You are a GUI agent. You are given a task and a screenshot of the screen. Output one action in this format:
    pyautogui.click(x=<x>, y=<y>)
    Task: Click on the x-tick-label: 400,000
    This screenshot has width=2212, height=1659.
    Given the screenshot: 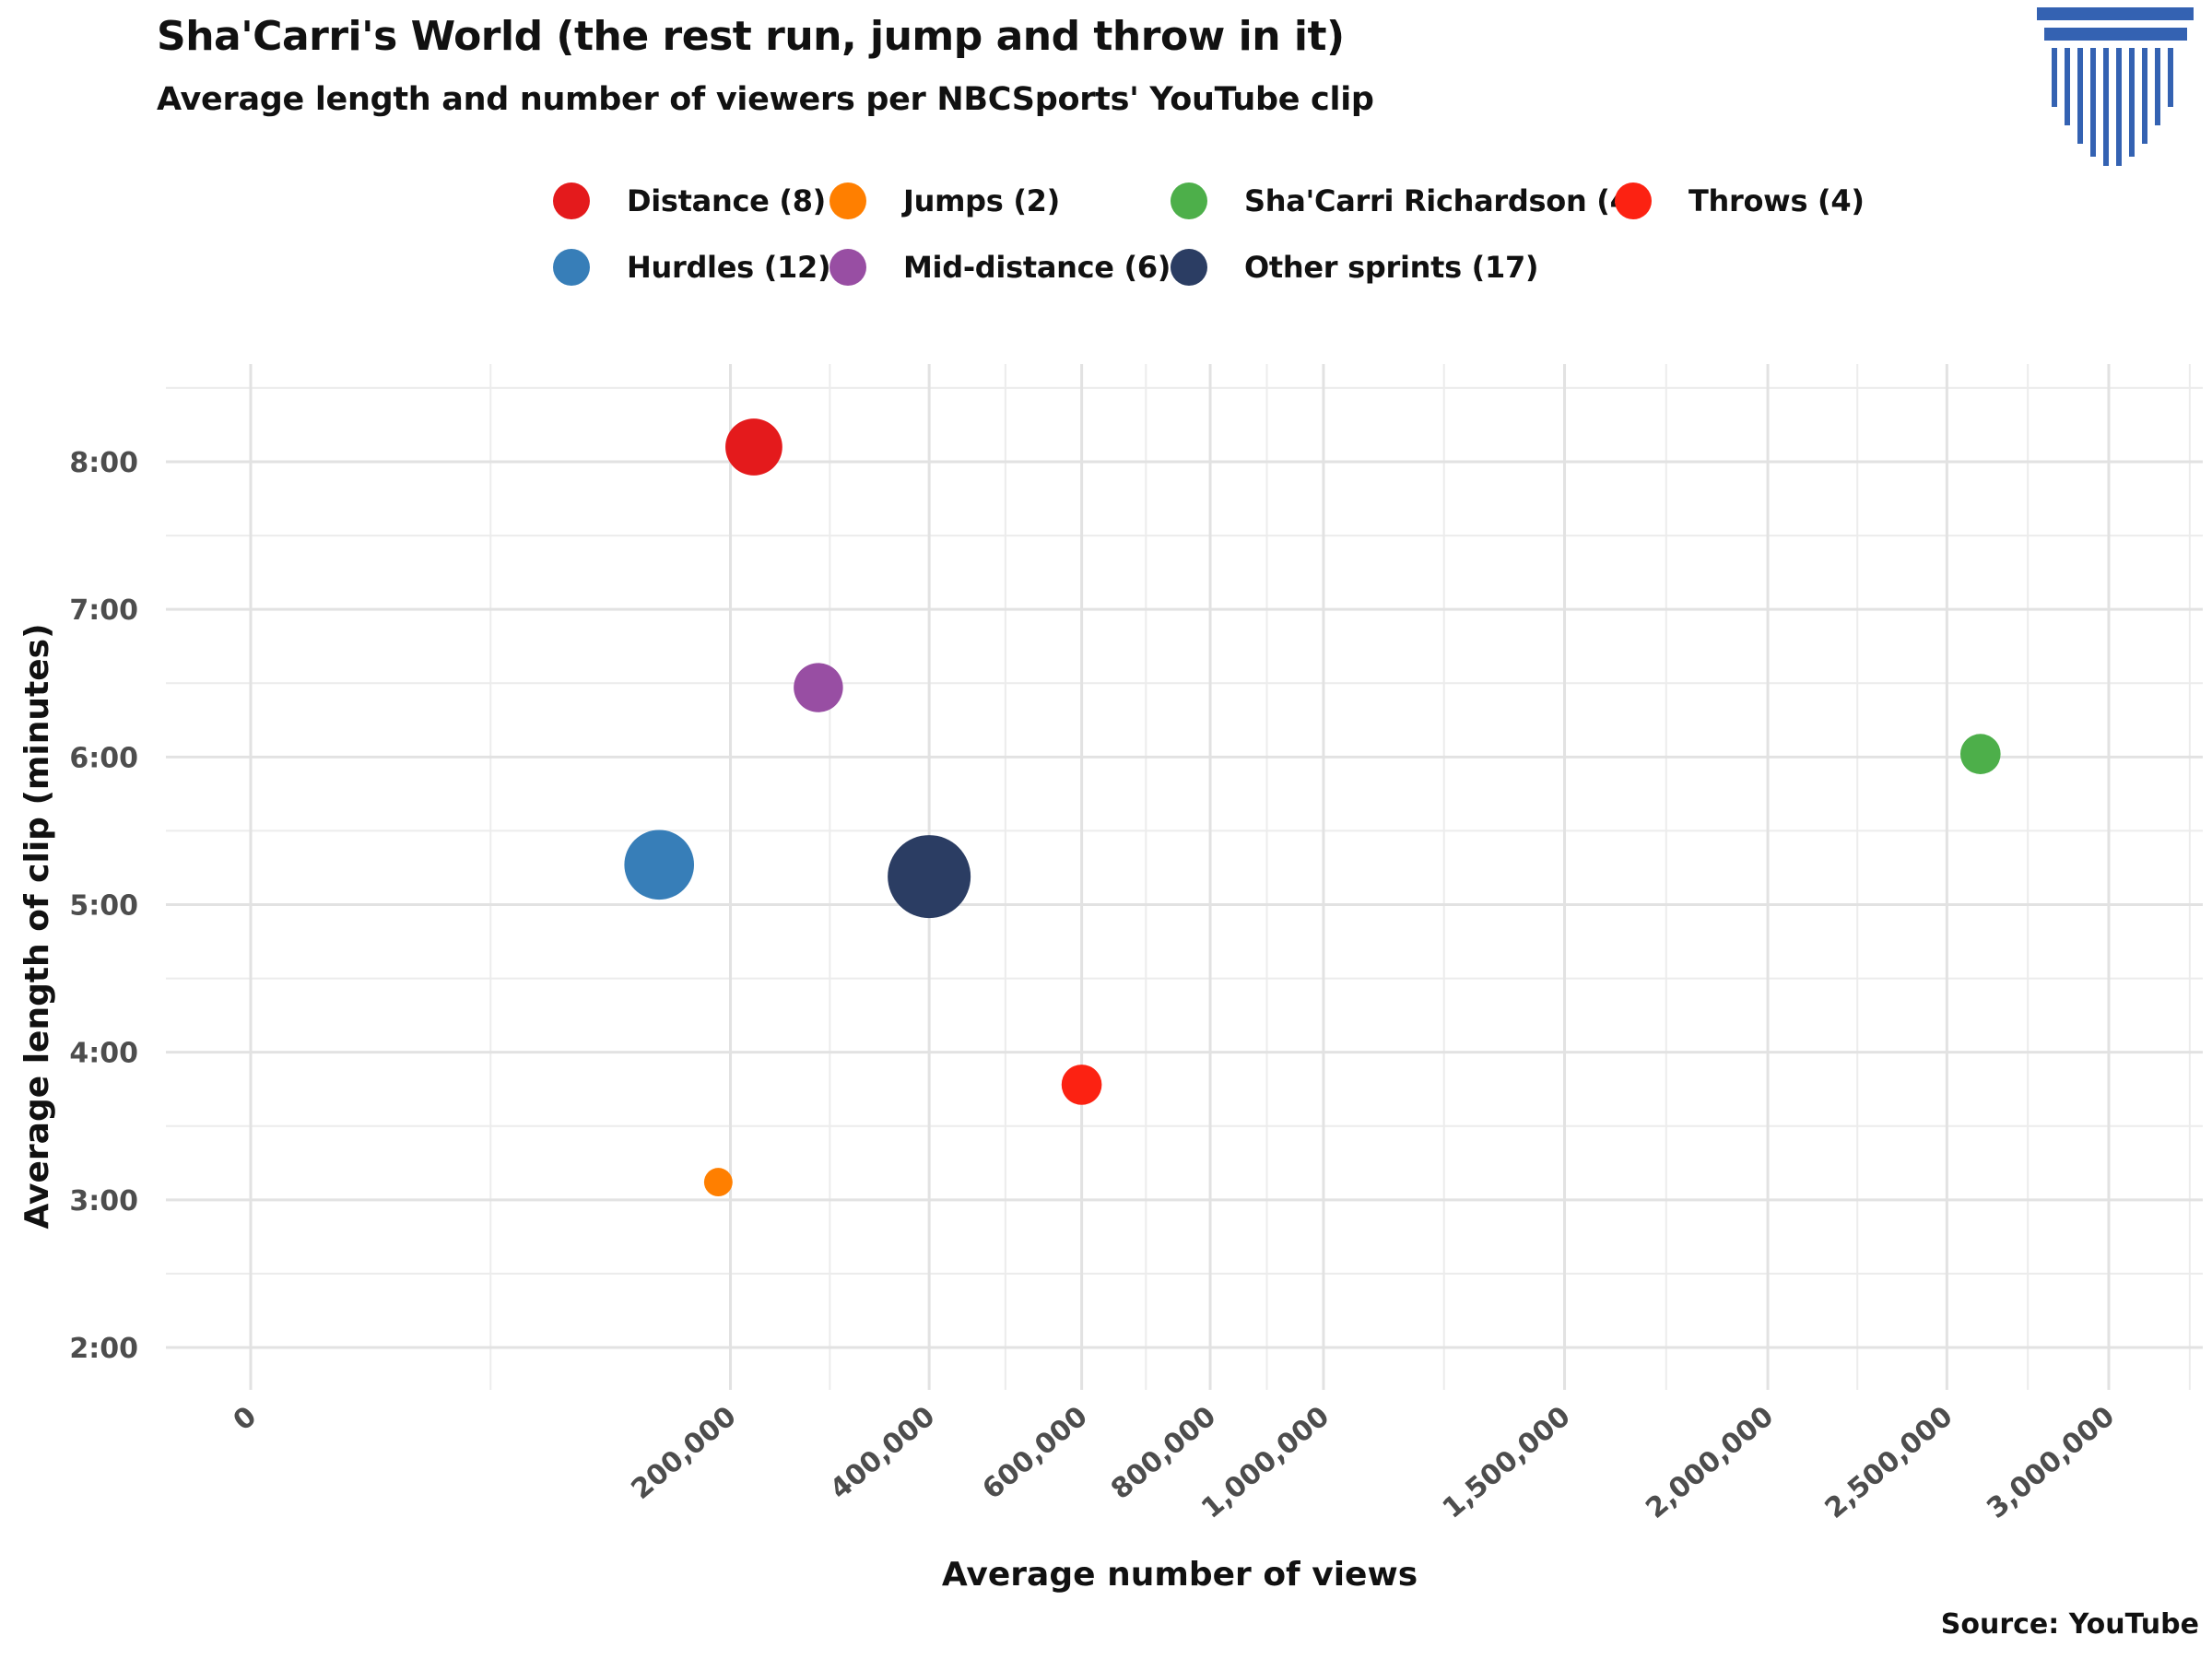 What is the action you would take?
    pyautogui.click(x=882, y=1453)
    